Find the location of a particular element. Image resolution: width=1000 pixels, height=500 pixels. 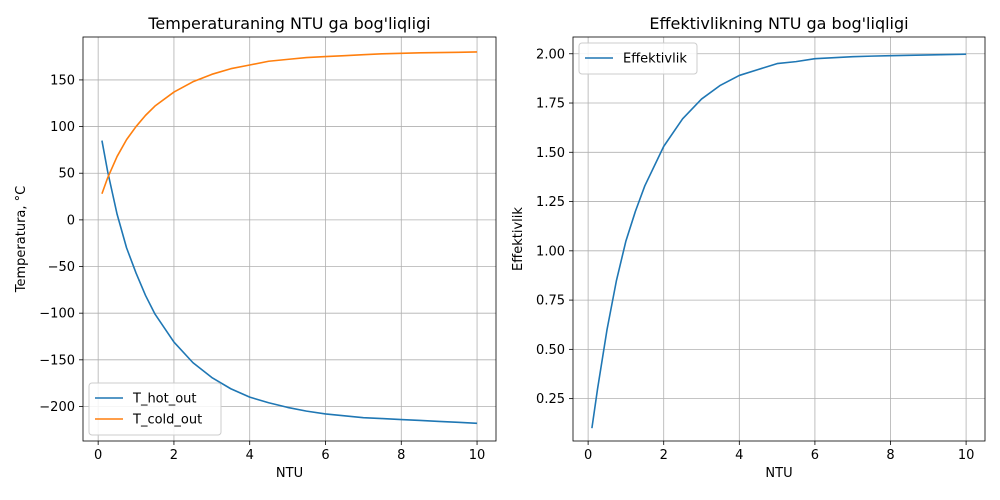

y-tick-label: 0.50 is located at coordinates (550, 350).